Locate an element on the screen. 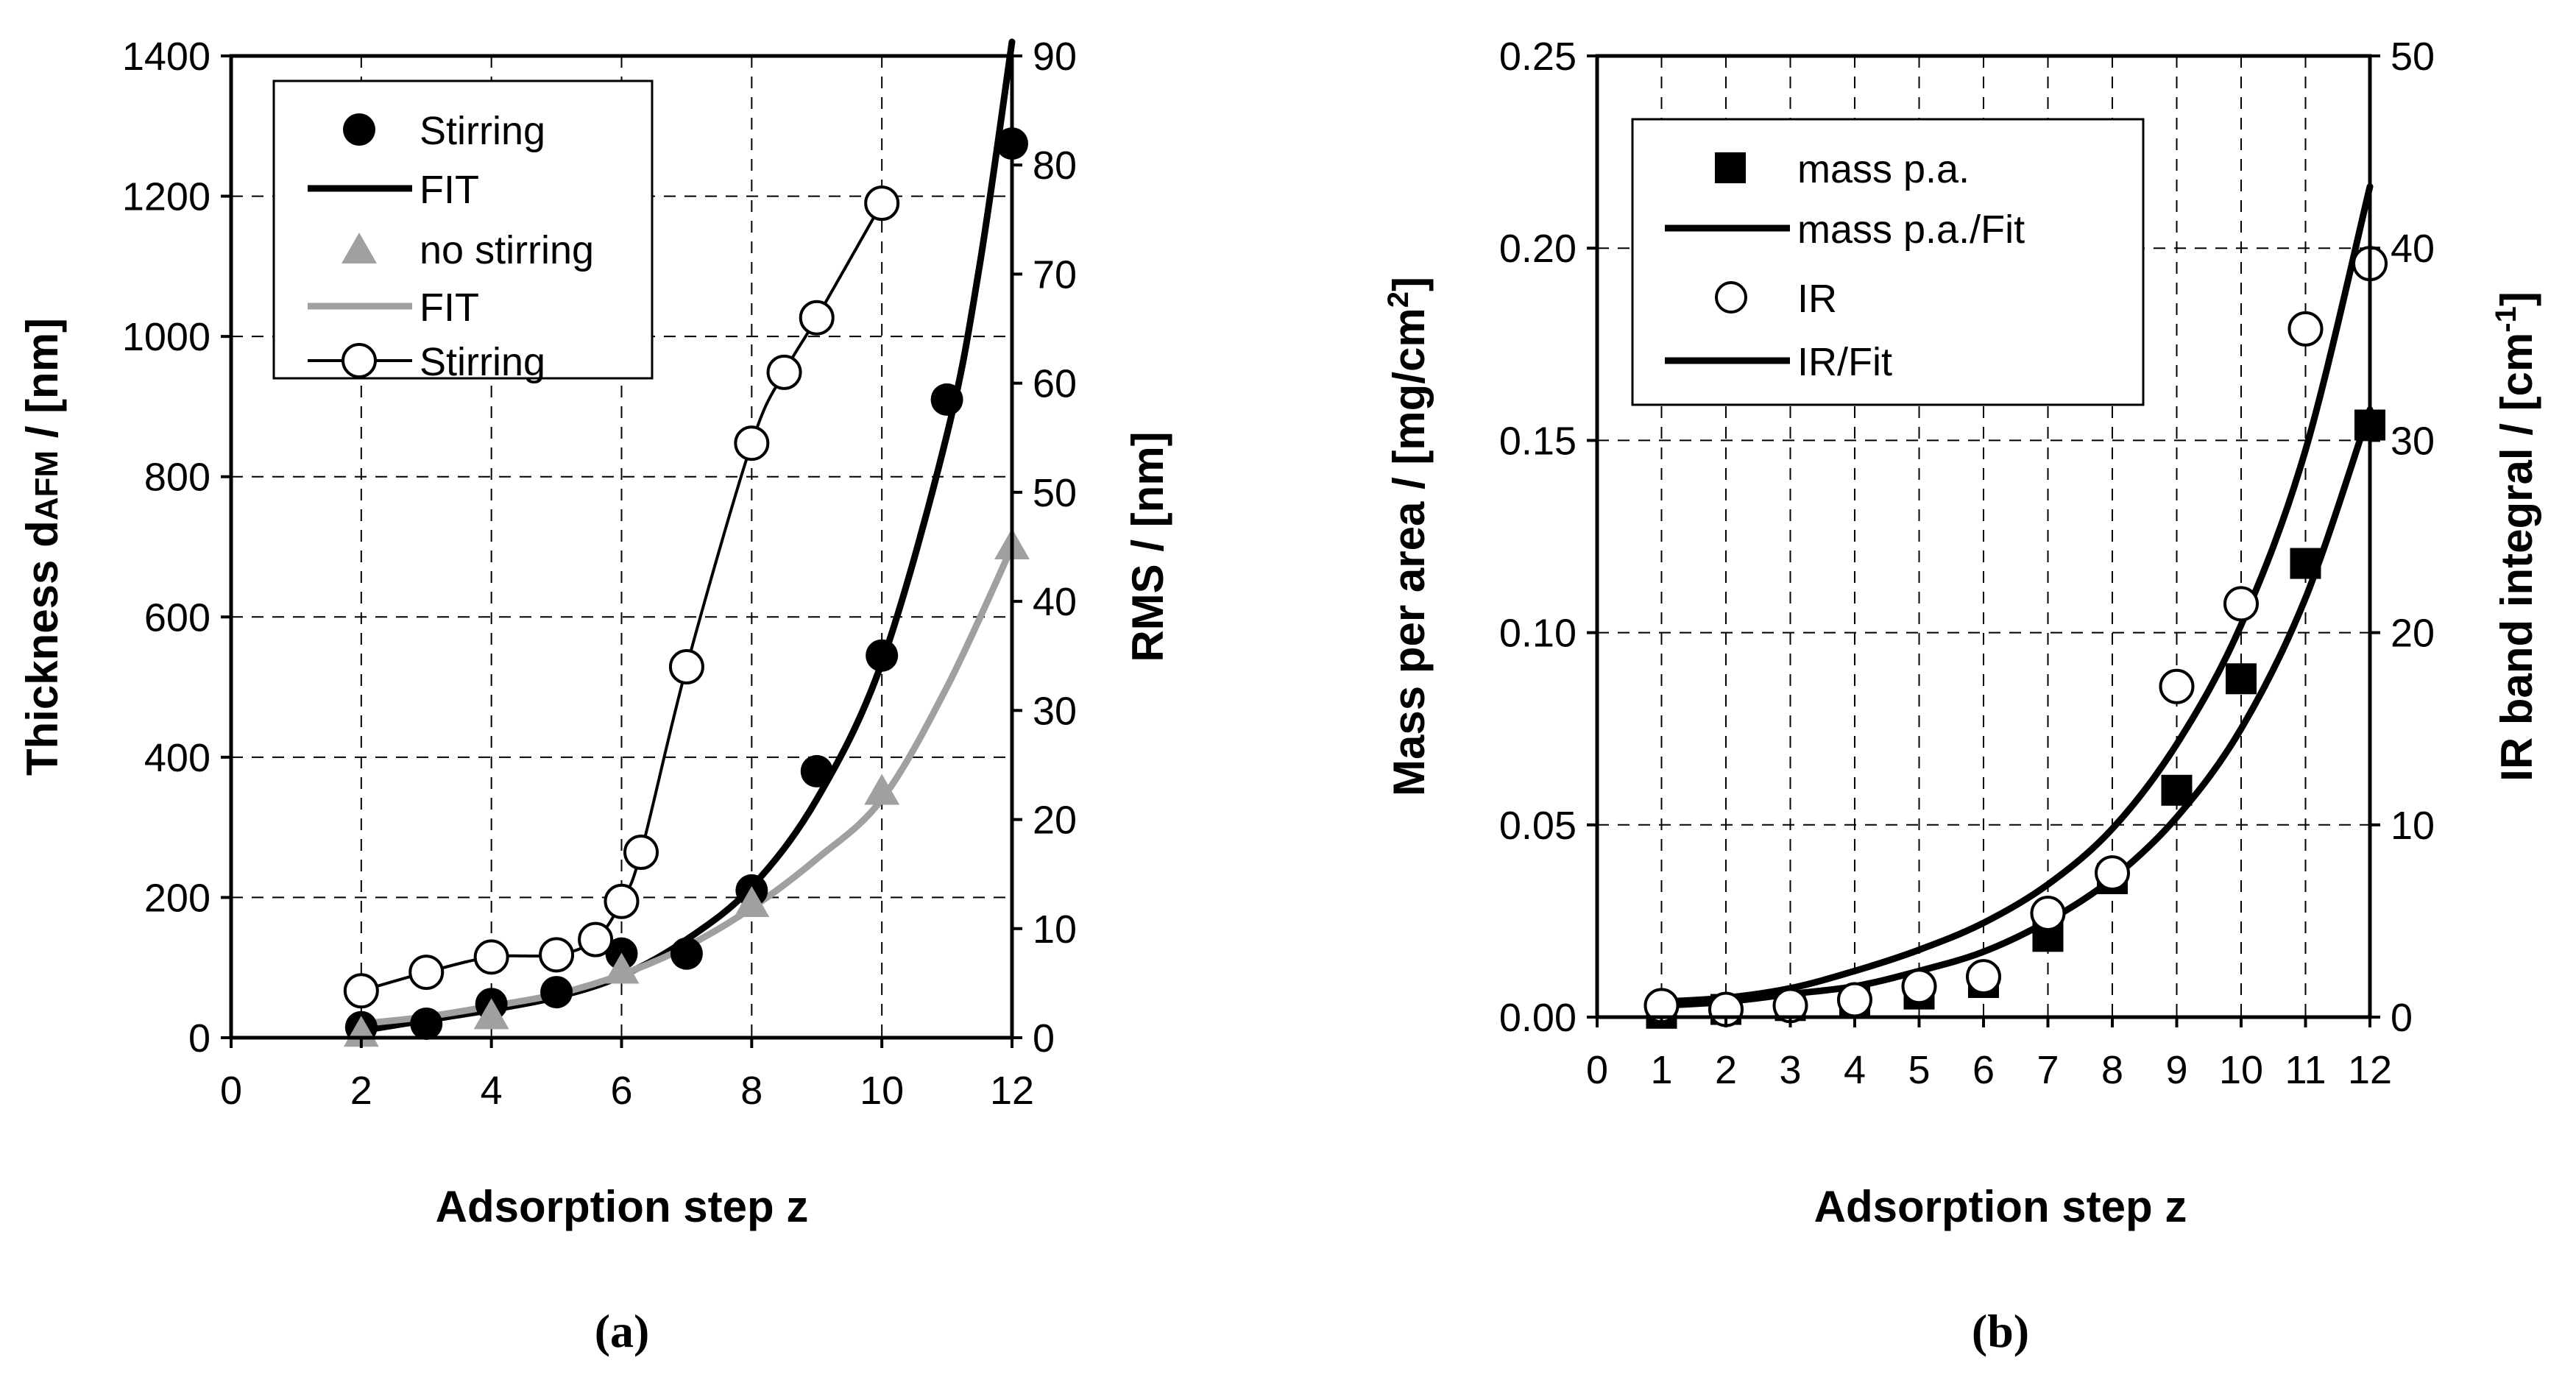 Image resolution: width=2576 pixels, height=1377 pixels. b-ytick-left-label-5: 0.25 is located at coordinates (1538, 57).